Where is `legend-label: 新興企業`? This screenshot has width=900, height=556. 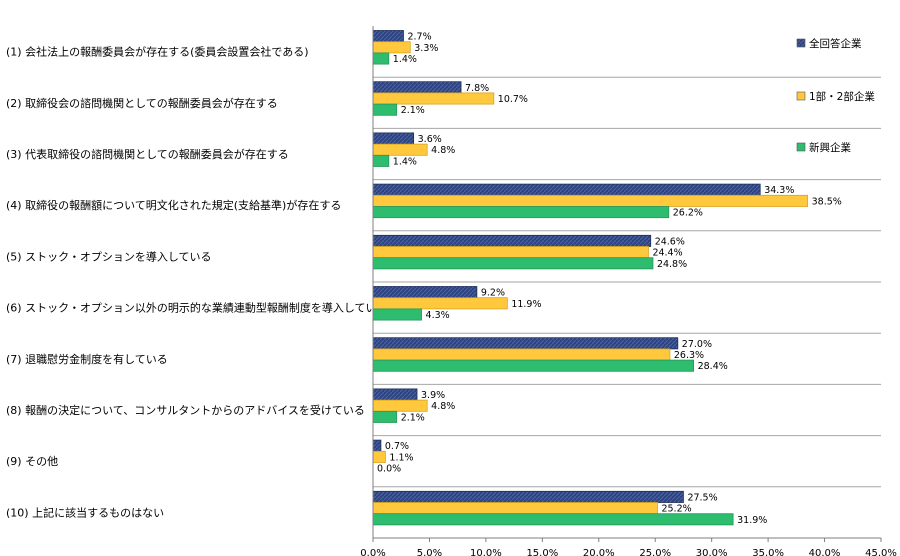
legend-label: 新興企業 is located at coordinates (830, 147).